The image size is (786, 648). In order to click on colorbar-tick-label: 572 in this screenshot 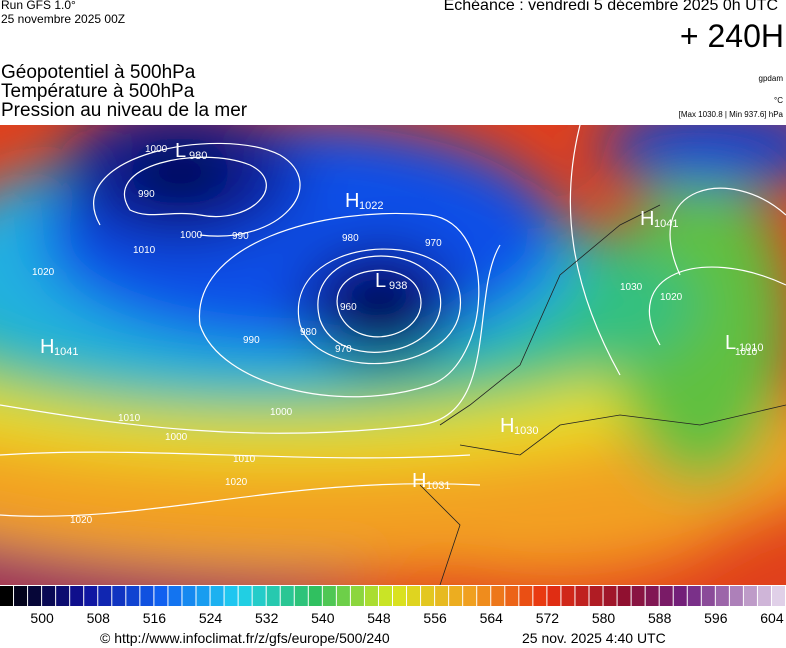, I will do `click(547, 618)`.